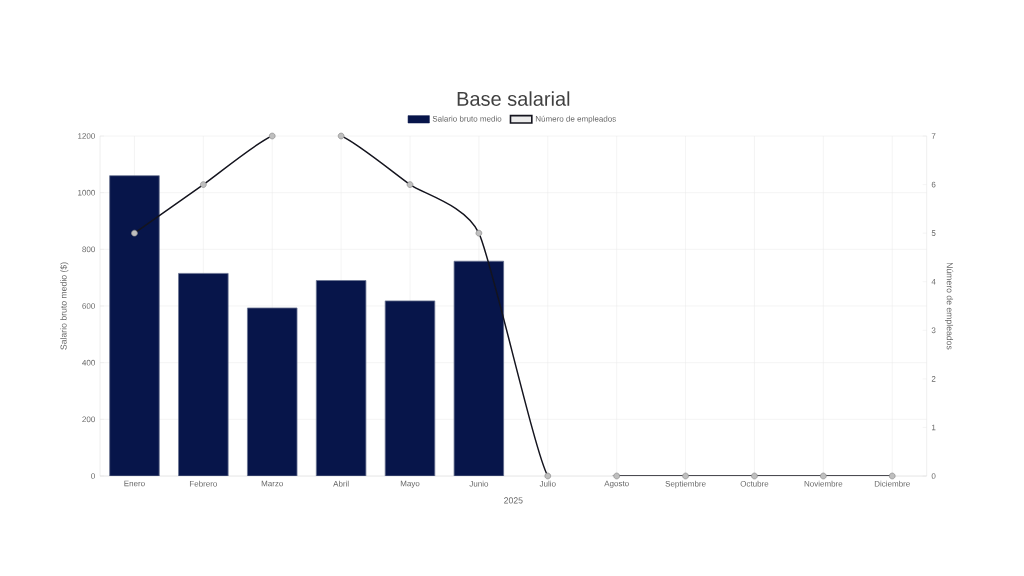 Image resolution: width=1024 pixels, height=576 pixels. What do you see at coordinates (823, 483) in the screenshot?
I see `x-tick-label: Noviembre` at bounding box center [823, 483].